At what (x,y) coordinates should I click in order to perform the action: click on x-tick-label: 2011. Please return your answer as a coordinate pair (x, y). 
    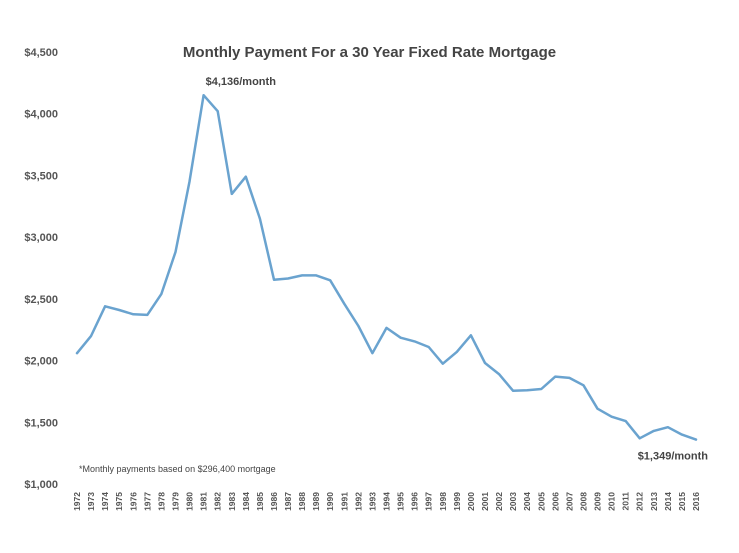
    Looking at the image, I should click on (626, 501).